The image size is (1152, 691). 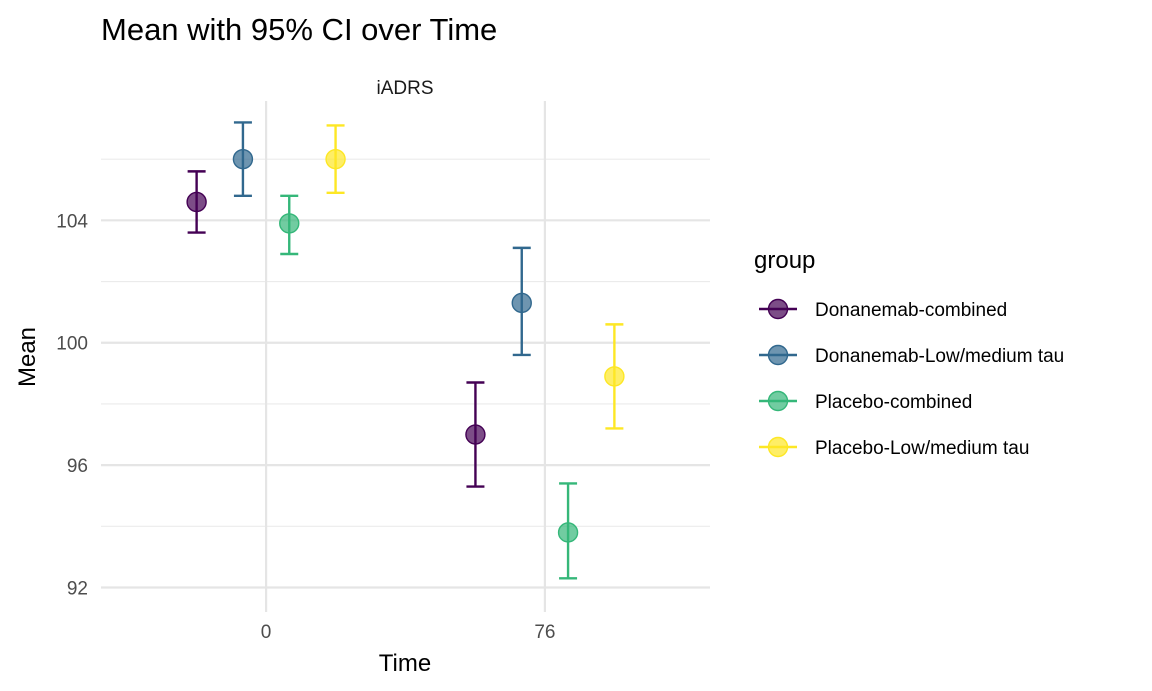 I want to click on y-tick-label: 92, so click(x=77, y=589).